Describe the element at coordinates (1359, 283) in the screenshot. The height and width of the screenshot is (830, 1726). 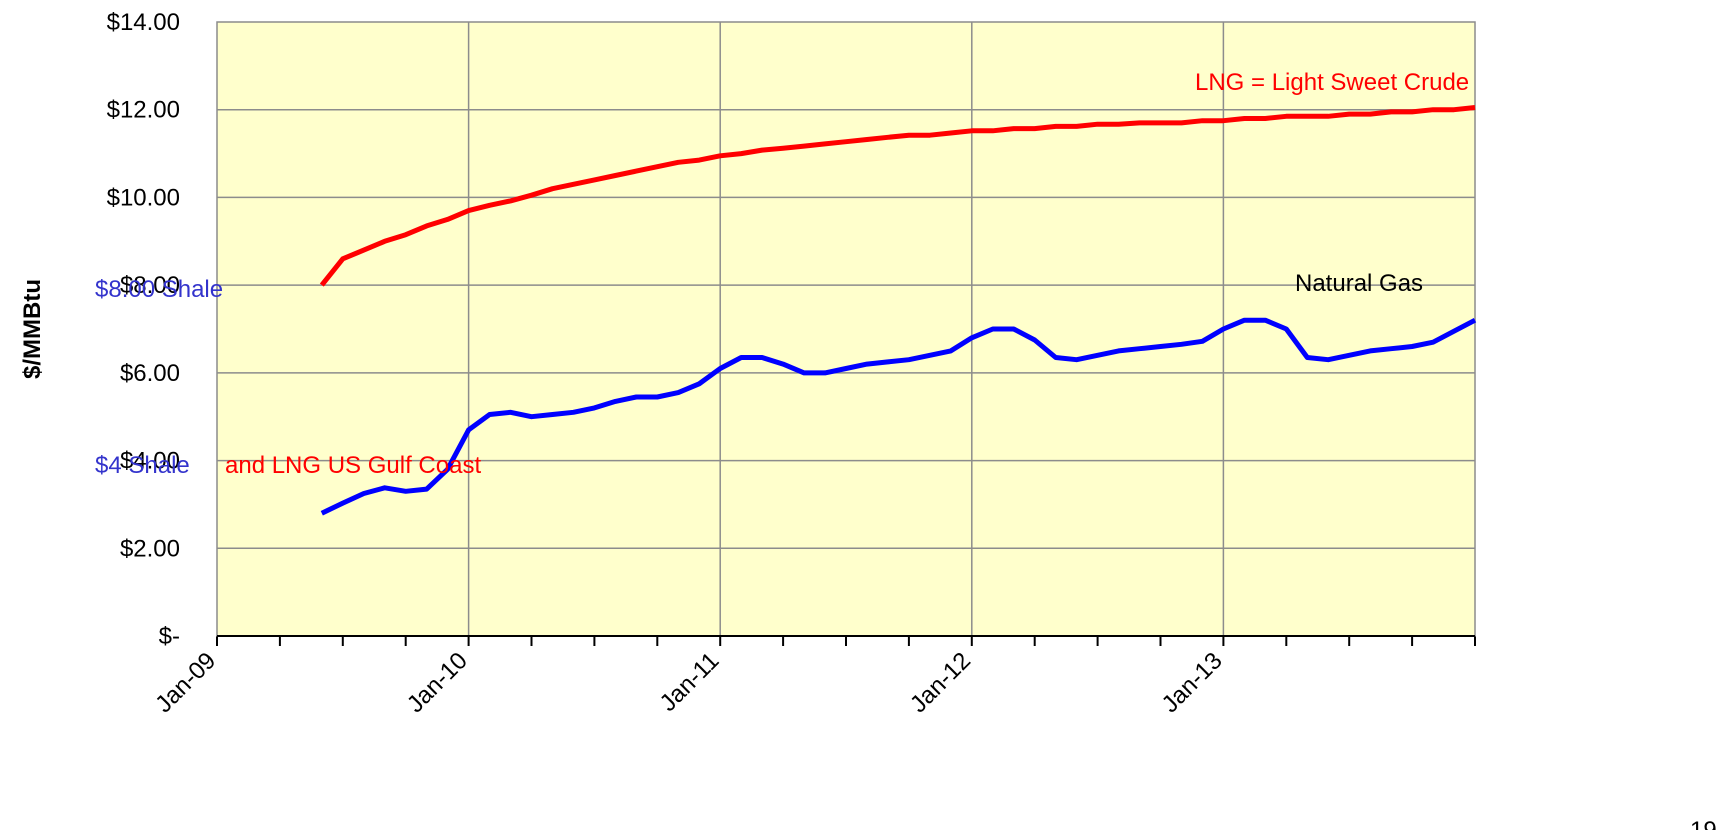
I see `series-label: Natural Gas` at that location.